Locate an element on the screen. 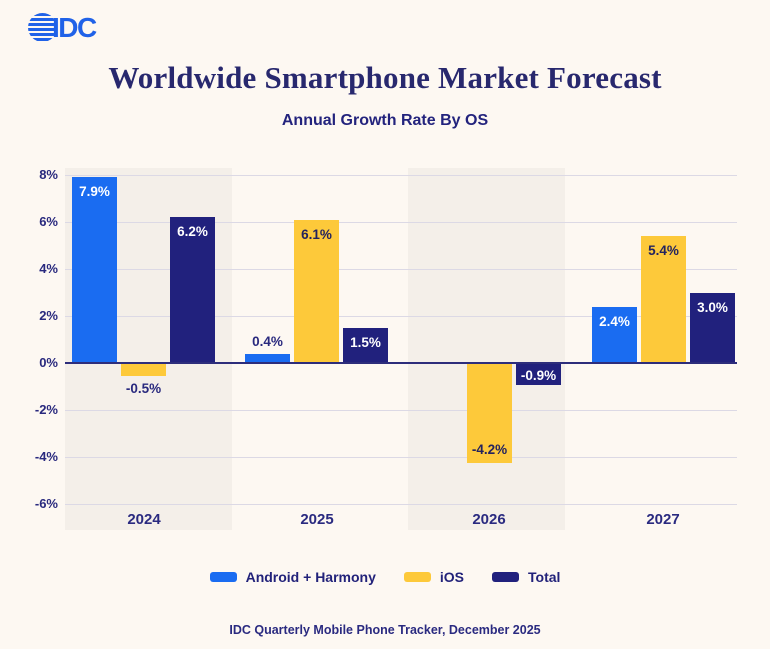 The height and width of the screenshot is (649, 770). x-label-2027: 2027 is located at coordinates (663, 519).